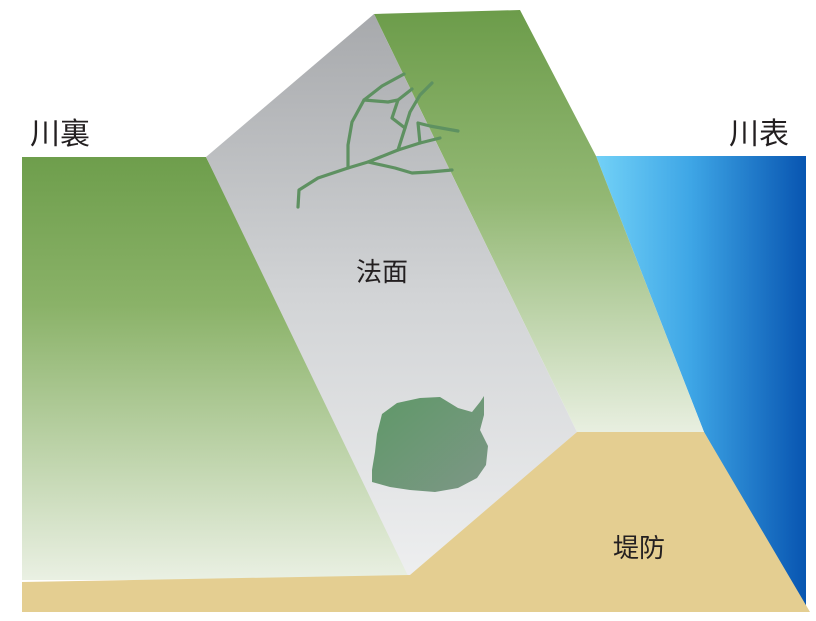 This screenshot has height=621, width=816. I want to click on landside-label: 川裏, so click(60, 134).